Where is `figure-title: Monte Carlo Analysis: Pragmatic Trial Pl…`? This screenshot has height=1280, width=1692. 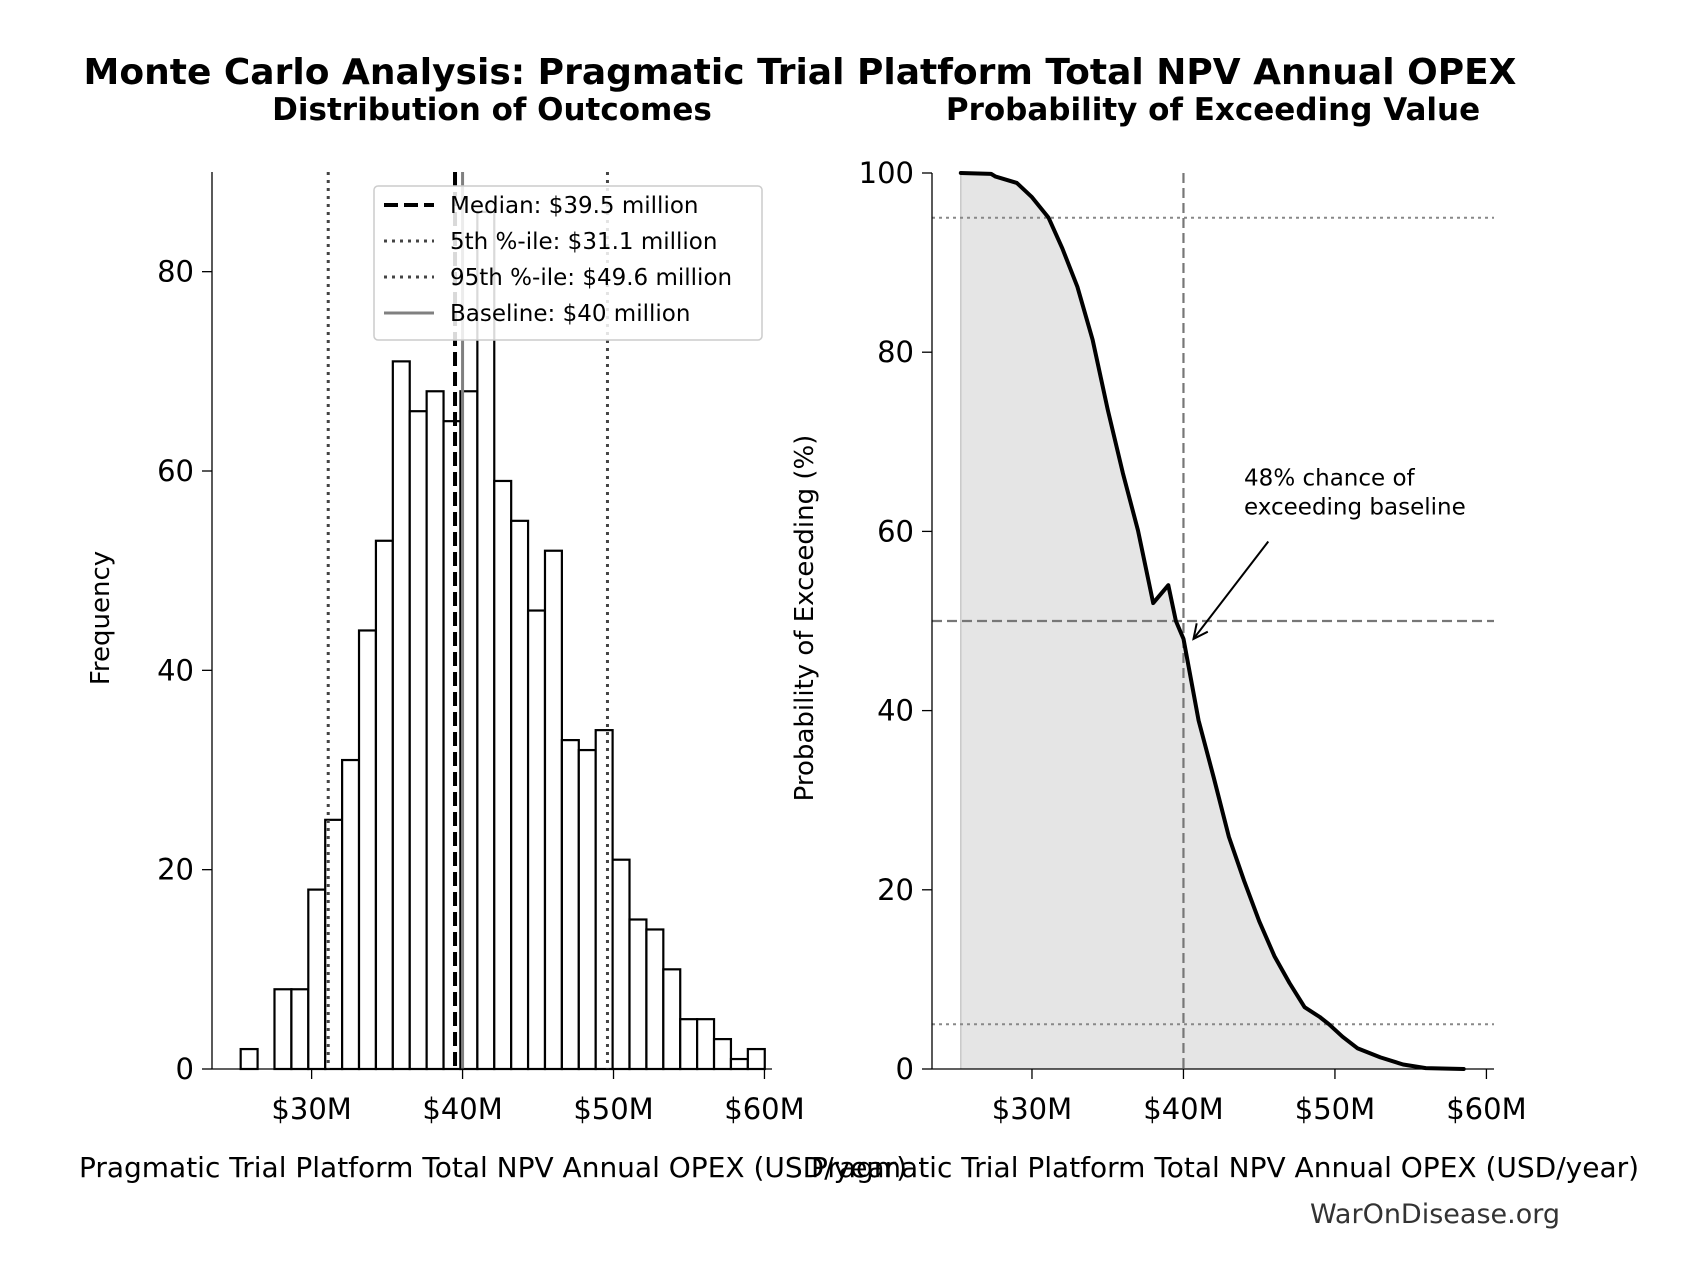 figure-title: Monte Carlo Analysis: Pragmatic Trial Pl… is located at coordinates (800, 72).